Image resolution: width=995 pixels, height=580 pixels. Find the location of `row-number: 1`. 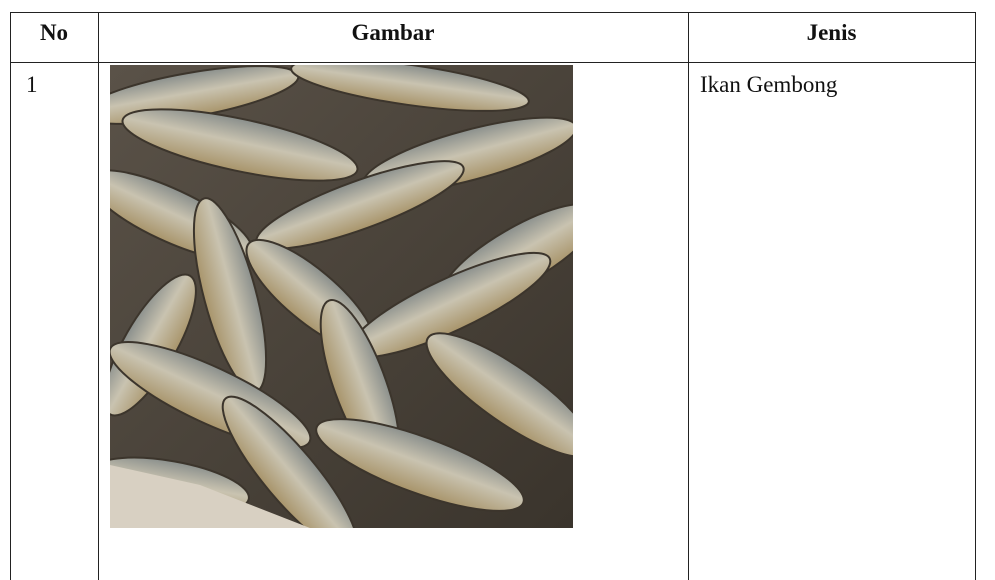

row-number: 1 is located at coordinates (32, 84).